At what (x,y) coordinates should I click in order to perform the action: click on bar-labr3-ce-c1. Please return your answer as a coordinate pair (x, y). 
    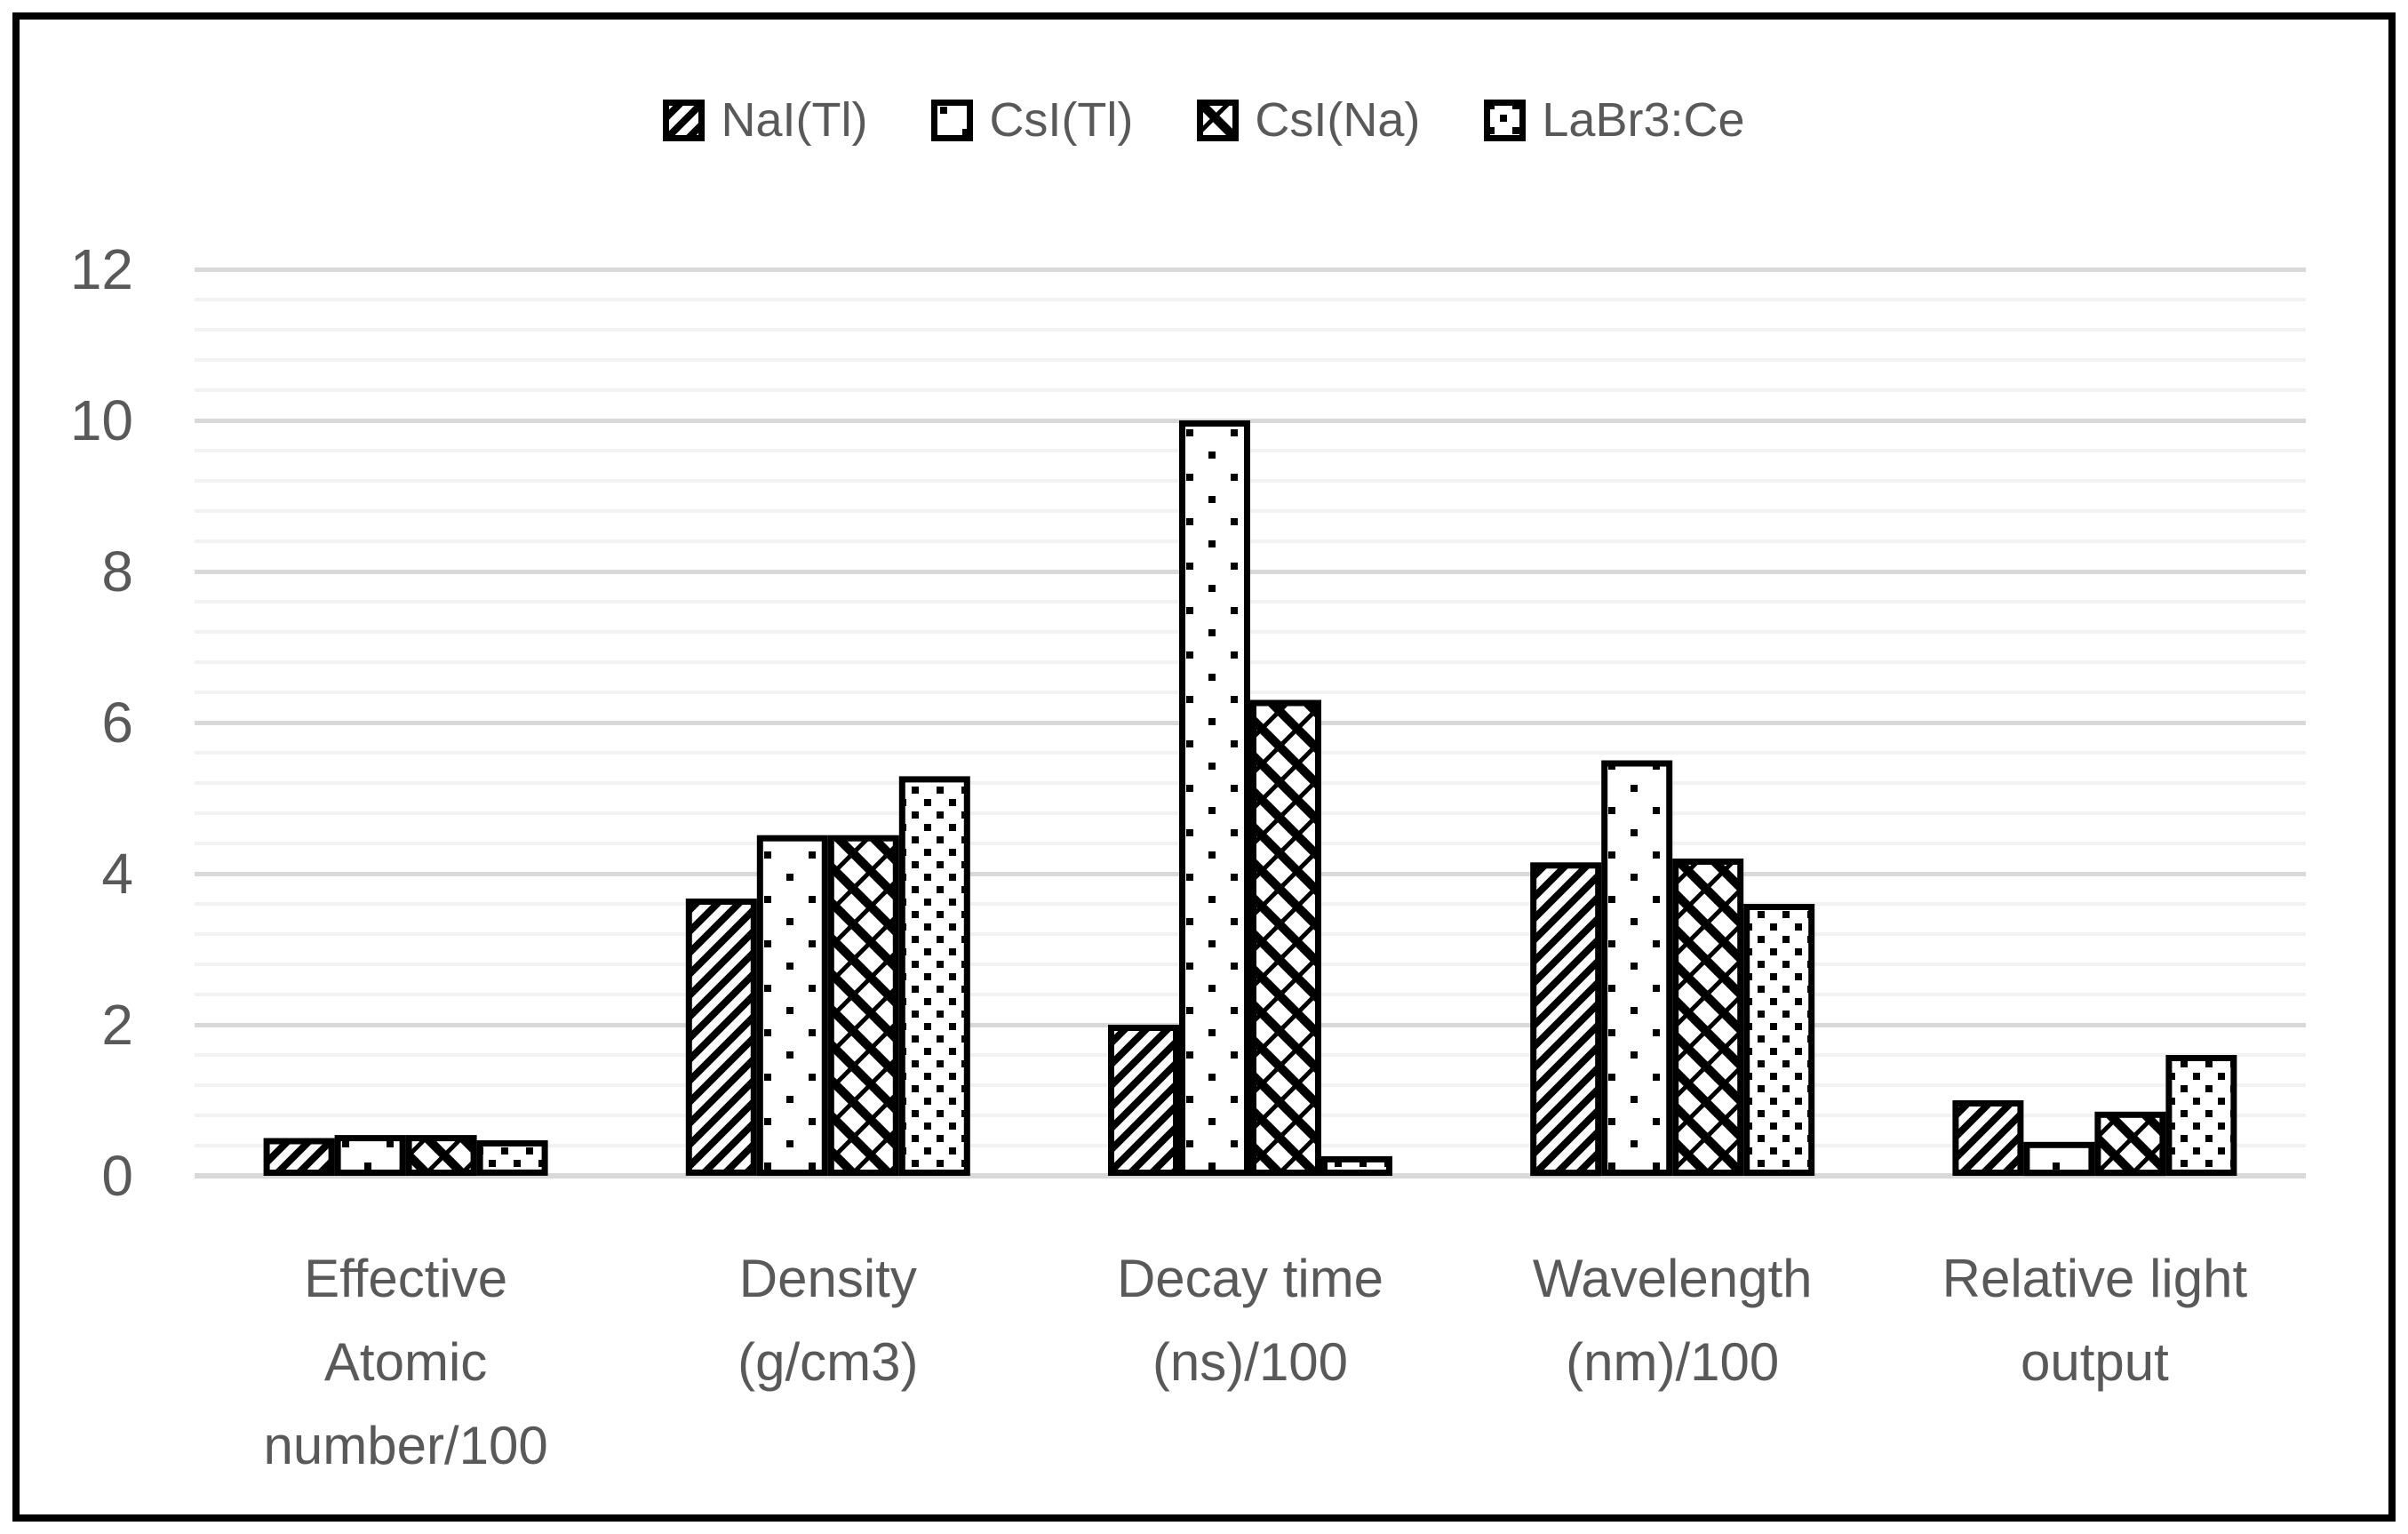
    Looking at the image, I should click on (934, 977).